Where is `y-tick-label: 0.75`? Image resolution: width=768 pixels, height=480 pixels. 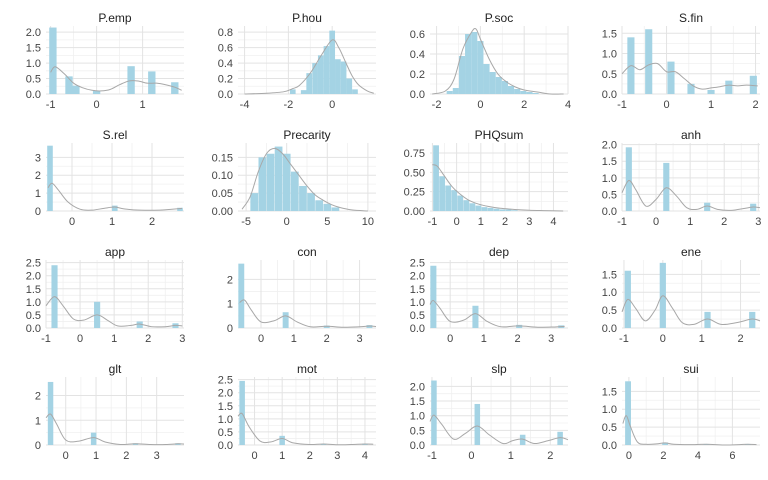 y-tick-label: 0.75 is located at coordinates (414, 154).